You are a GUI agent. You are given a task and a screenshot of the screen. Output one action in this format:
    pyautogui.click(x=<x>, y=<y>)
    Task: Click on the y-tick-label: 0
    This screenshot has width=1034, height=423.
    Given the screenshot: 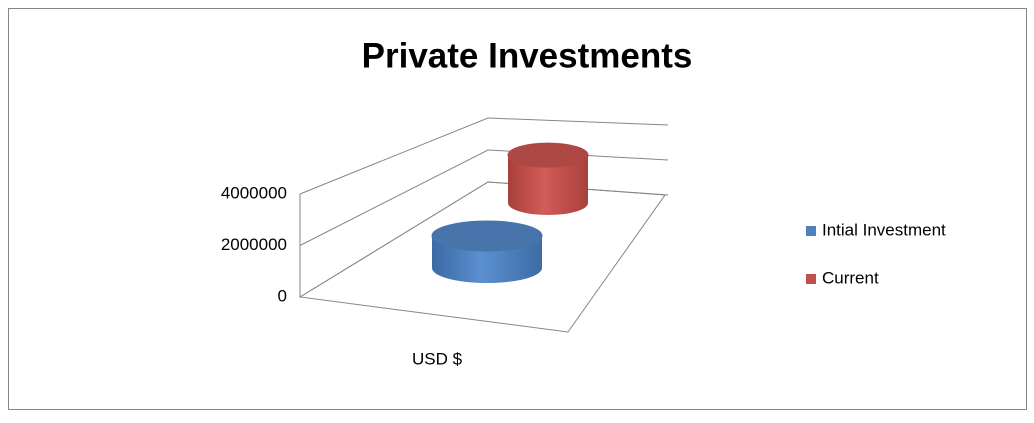 What is the action you would take?
    pyautogui.click(x=282, y=295)
    